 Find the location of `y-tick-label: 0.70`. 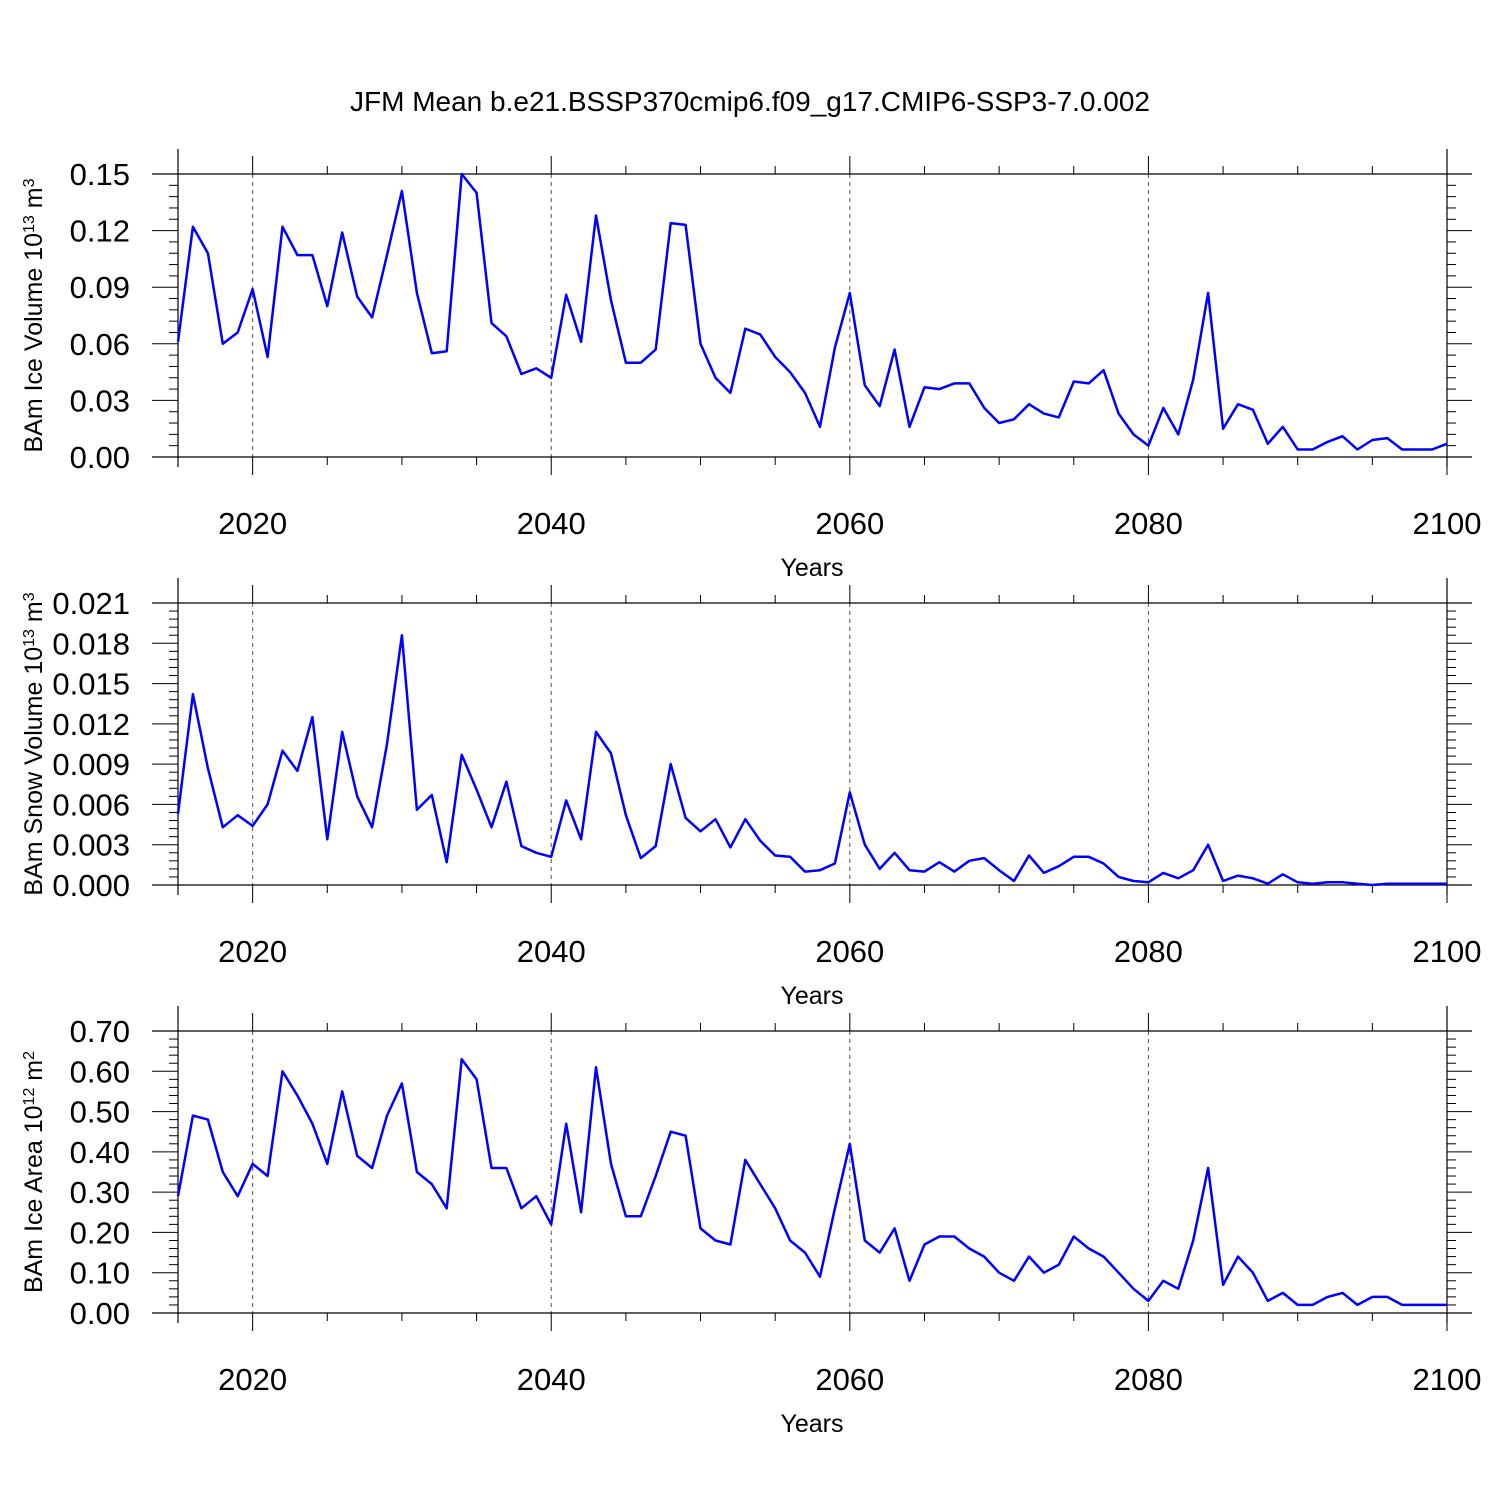

y-tick-label: 0.70 is located at coordinates (100, 1031).